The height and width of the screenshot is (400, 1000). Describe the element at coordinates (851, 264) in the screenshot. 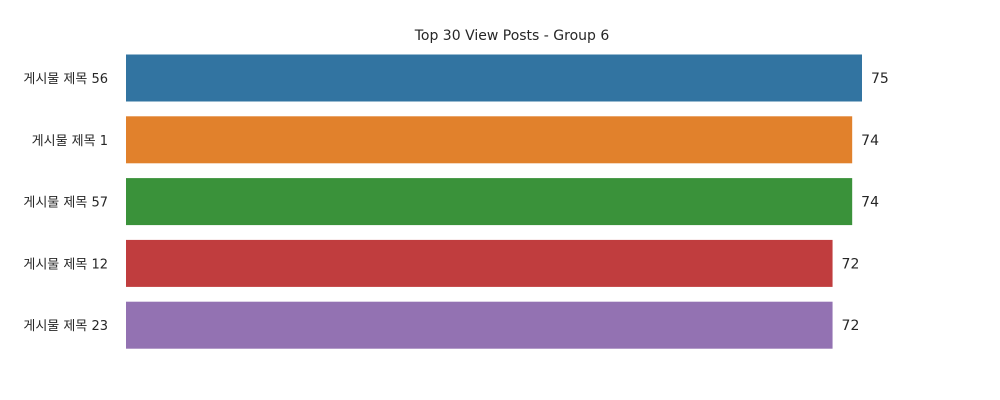

I see `value-label-4: 72` at that location.